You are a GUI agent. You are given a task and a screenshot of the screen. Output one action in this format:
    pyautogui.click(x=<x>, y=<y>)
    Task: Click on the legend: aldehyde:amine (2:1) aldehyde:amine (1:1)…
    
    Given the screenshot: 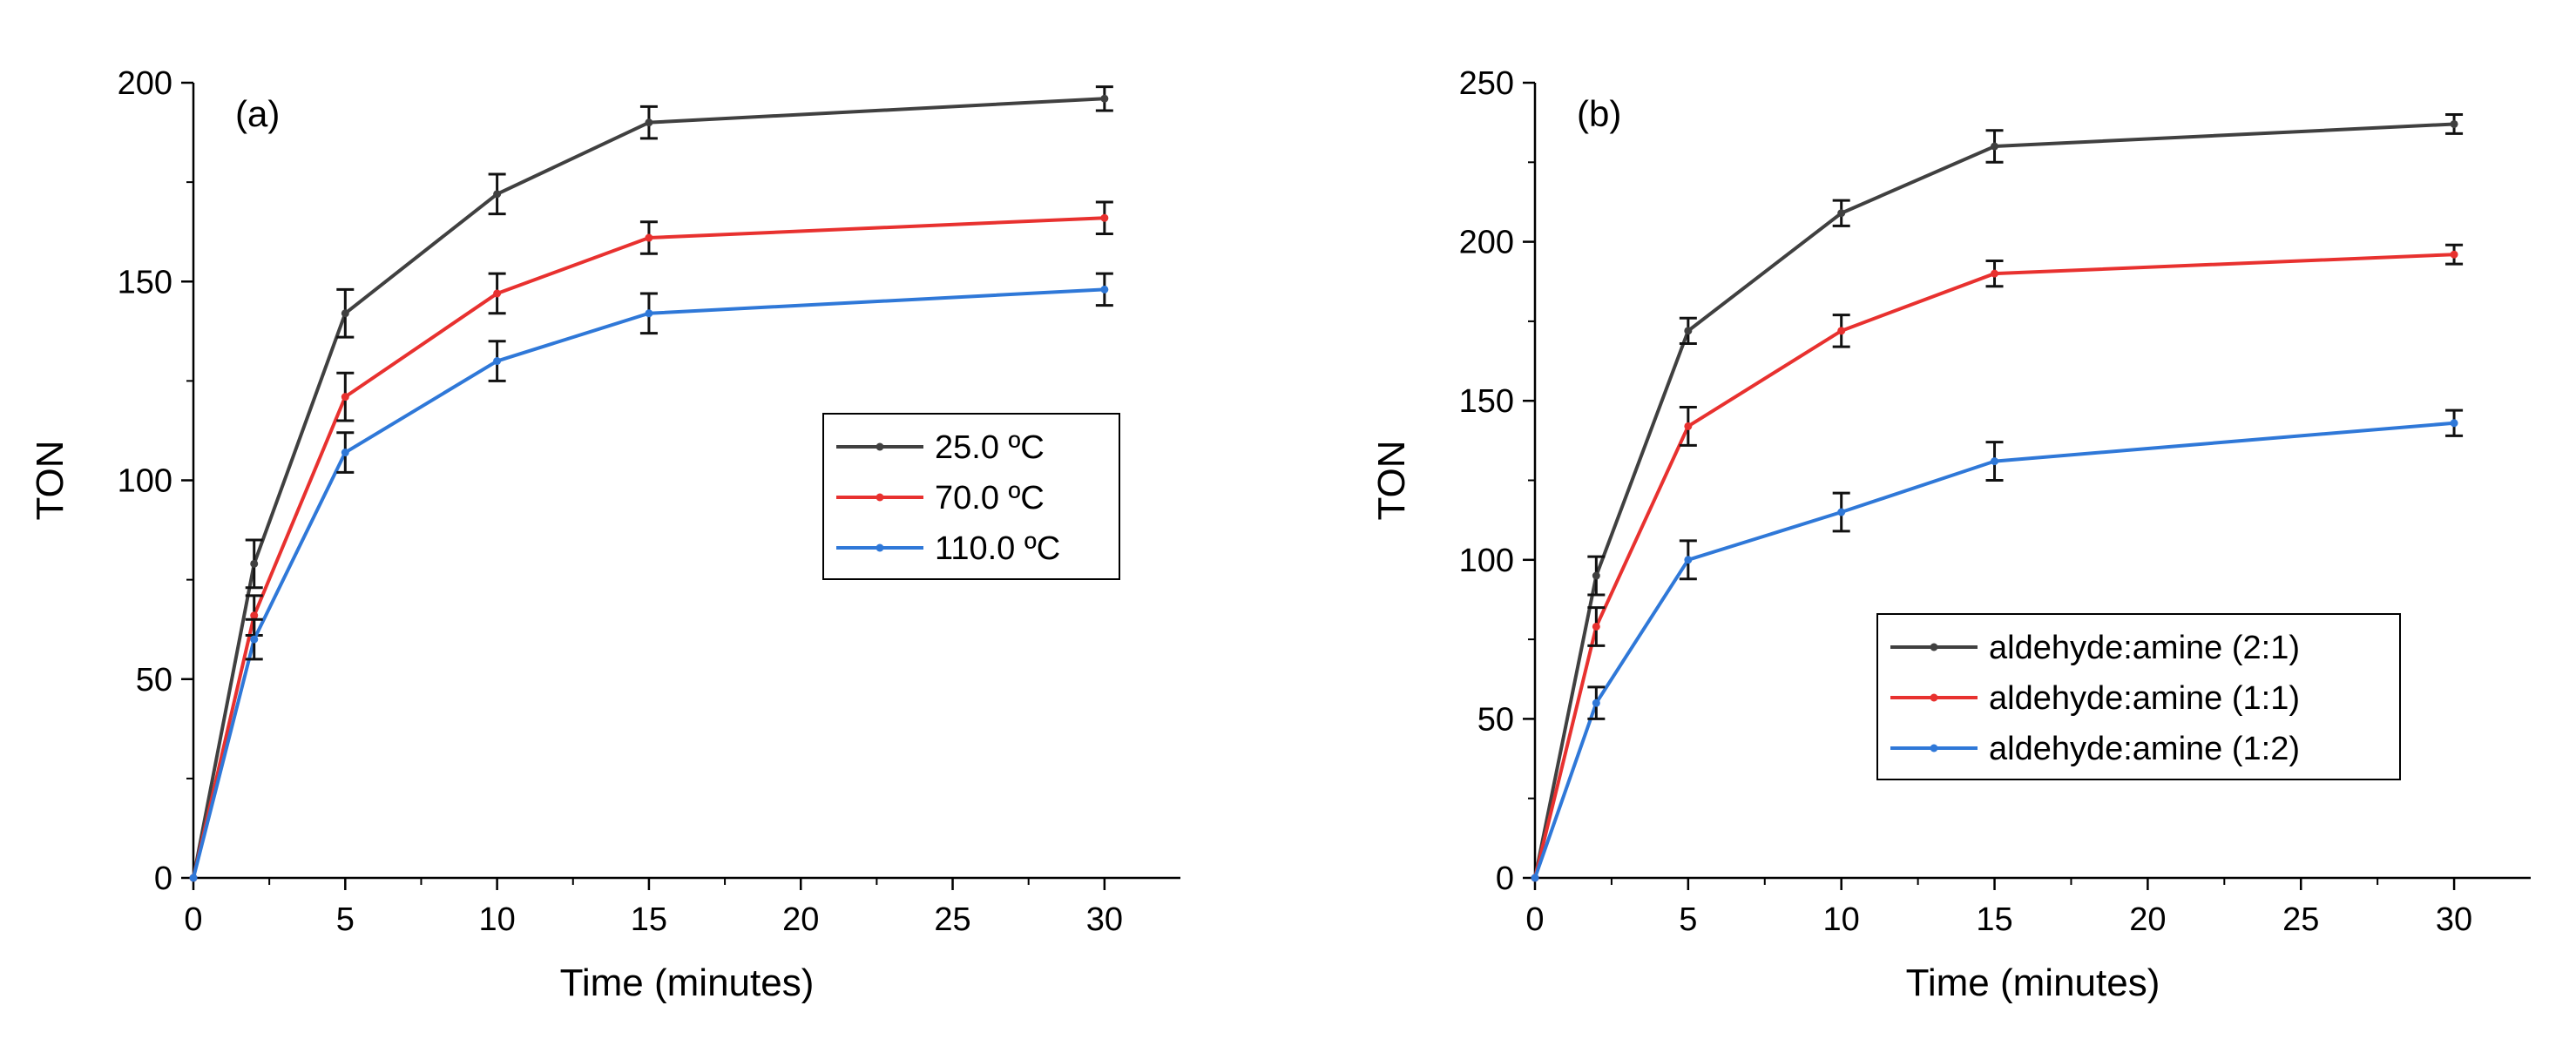 What is the action you would take?
    pyautogui.click(x=2138, y=696)
    